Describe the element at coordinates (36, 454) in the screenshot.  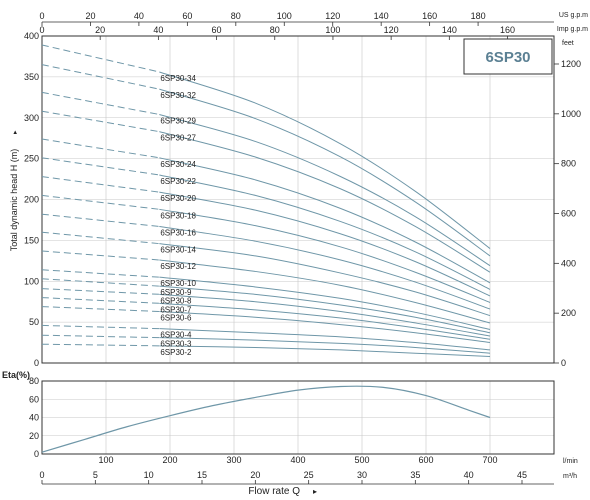
I see `eta-axis-tick-label: 0` at that location.